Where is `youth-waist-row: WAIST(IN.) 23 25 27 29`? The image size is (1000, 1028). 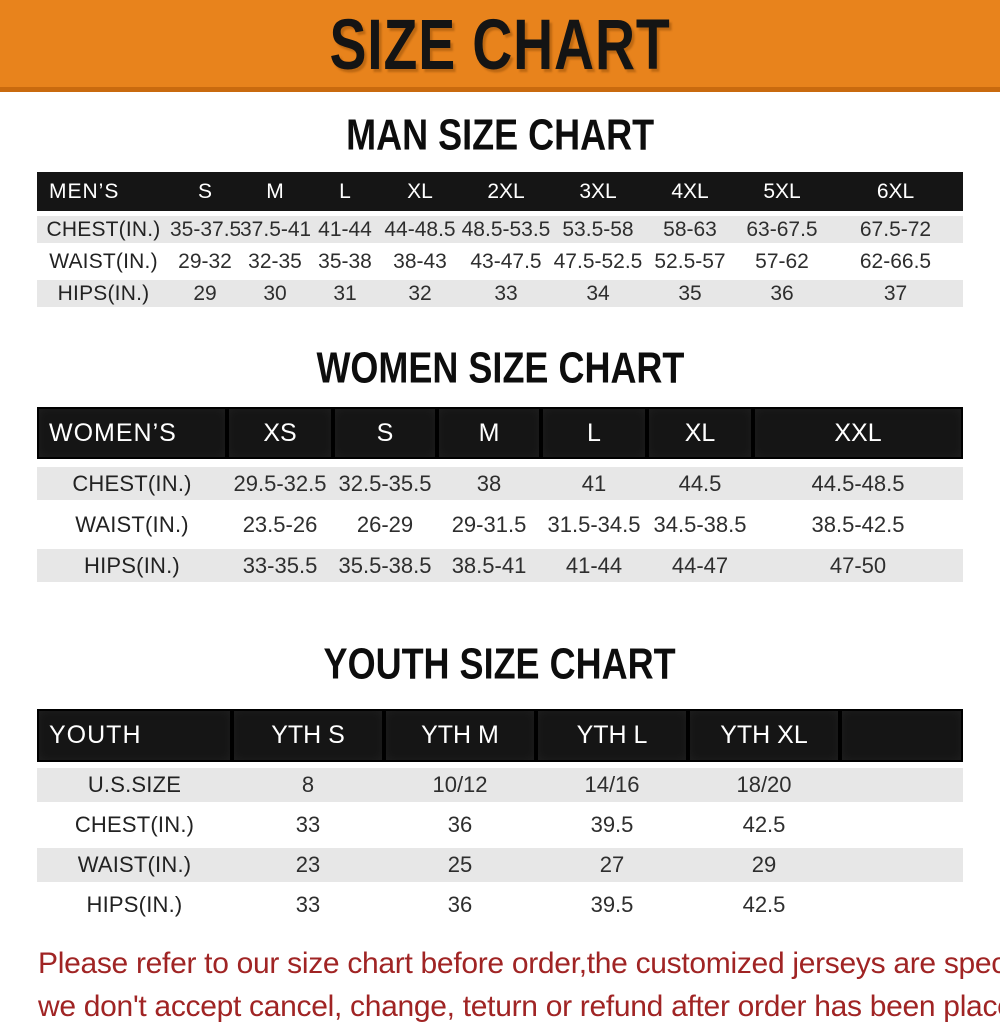 youth-waist-row: WAIST(IN.) 23 25 27 29 is located at coordinates (500, 865).